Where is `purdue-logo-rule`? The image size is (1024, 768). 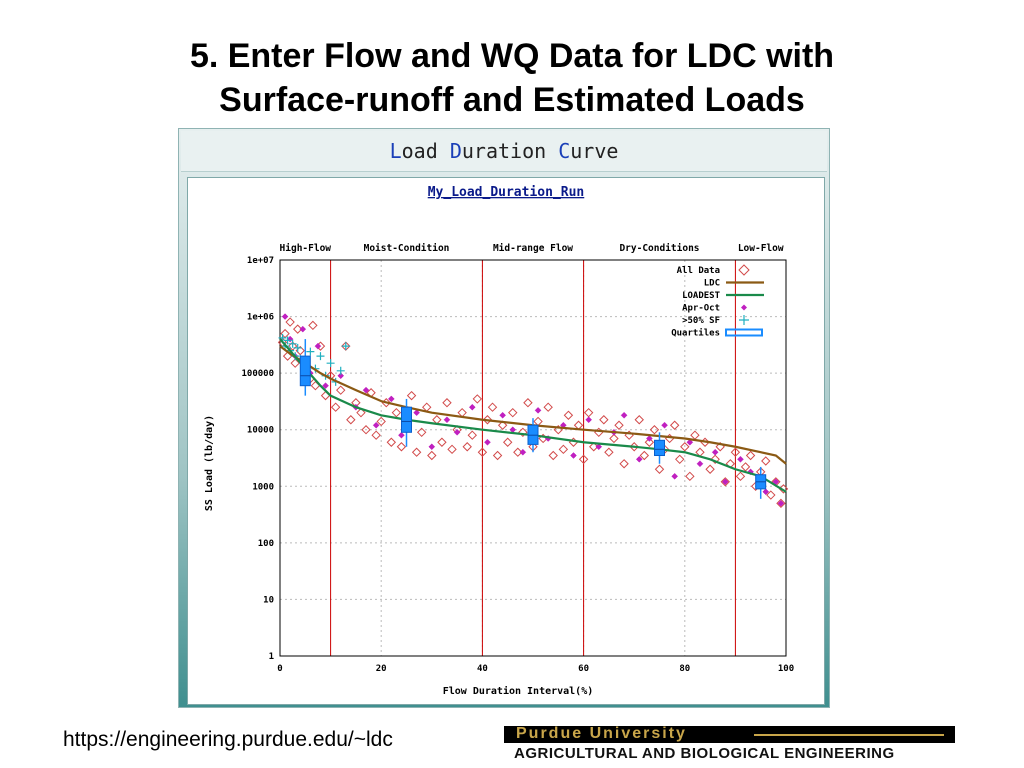 purdue-logo-rule is located at coordinates (849, 735).